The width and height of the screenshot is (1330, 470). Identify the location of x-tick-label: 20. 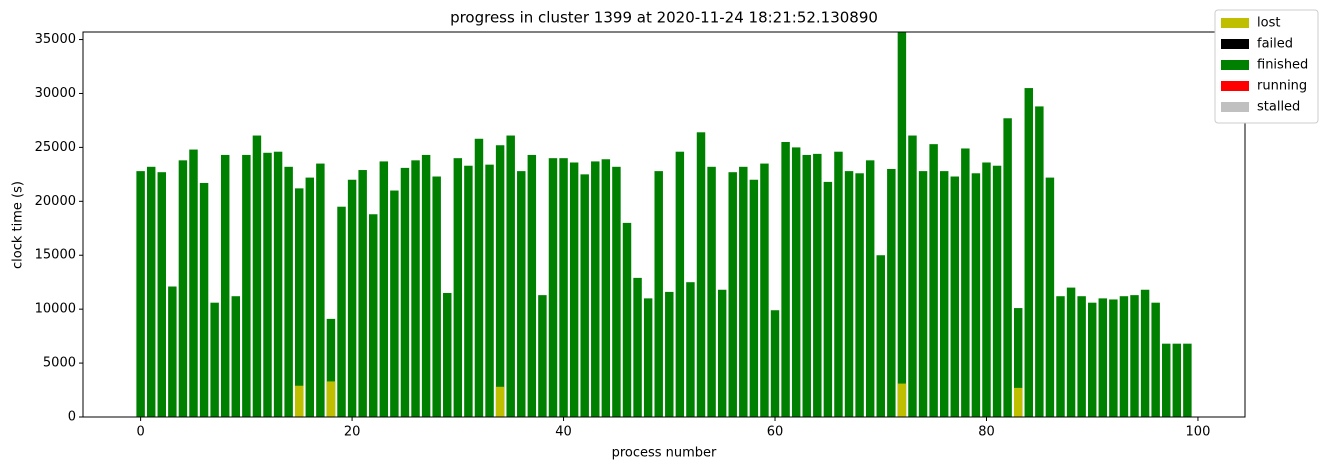
(352, 432).